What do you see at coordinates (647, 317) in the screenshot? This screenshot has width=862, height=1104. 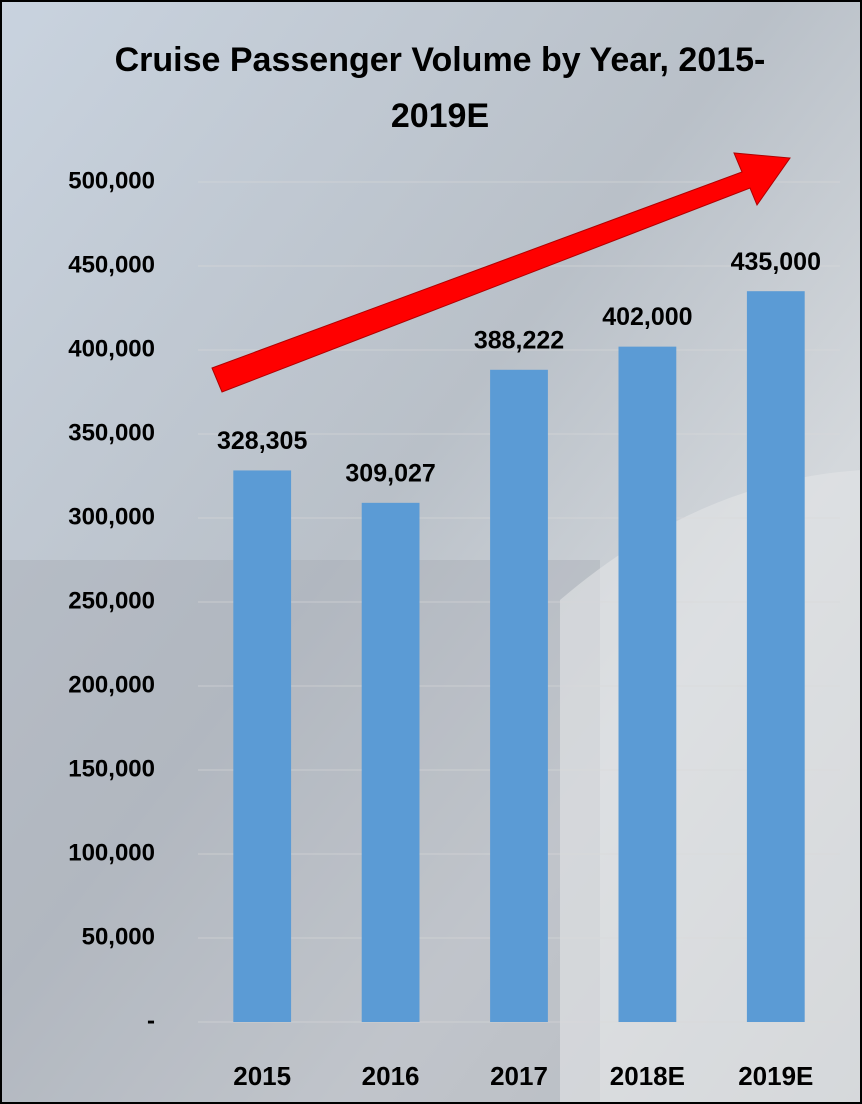 I see `data-label: 402,000` at bounding box center [647, 317].